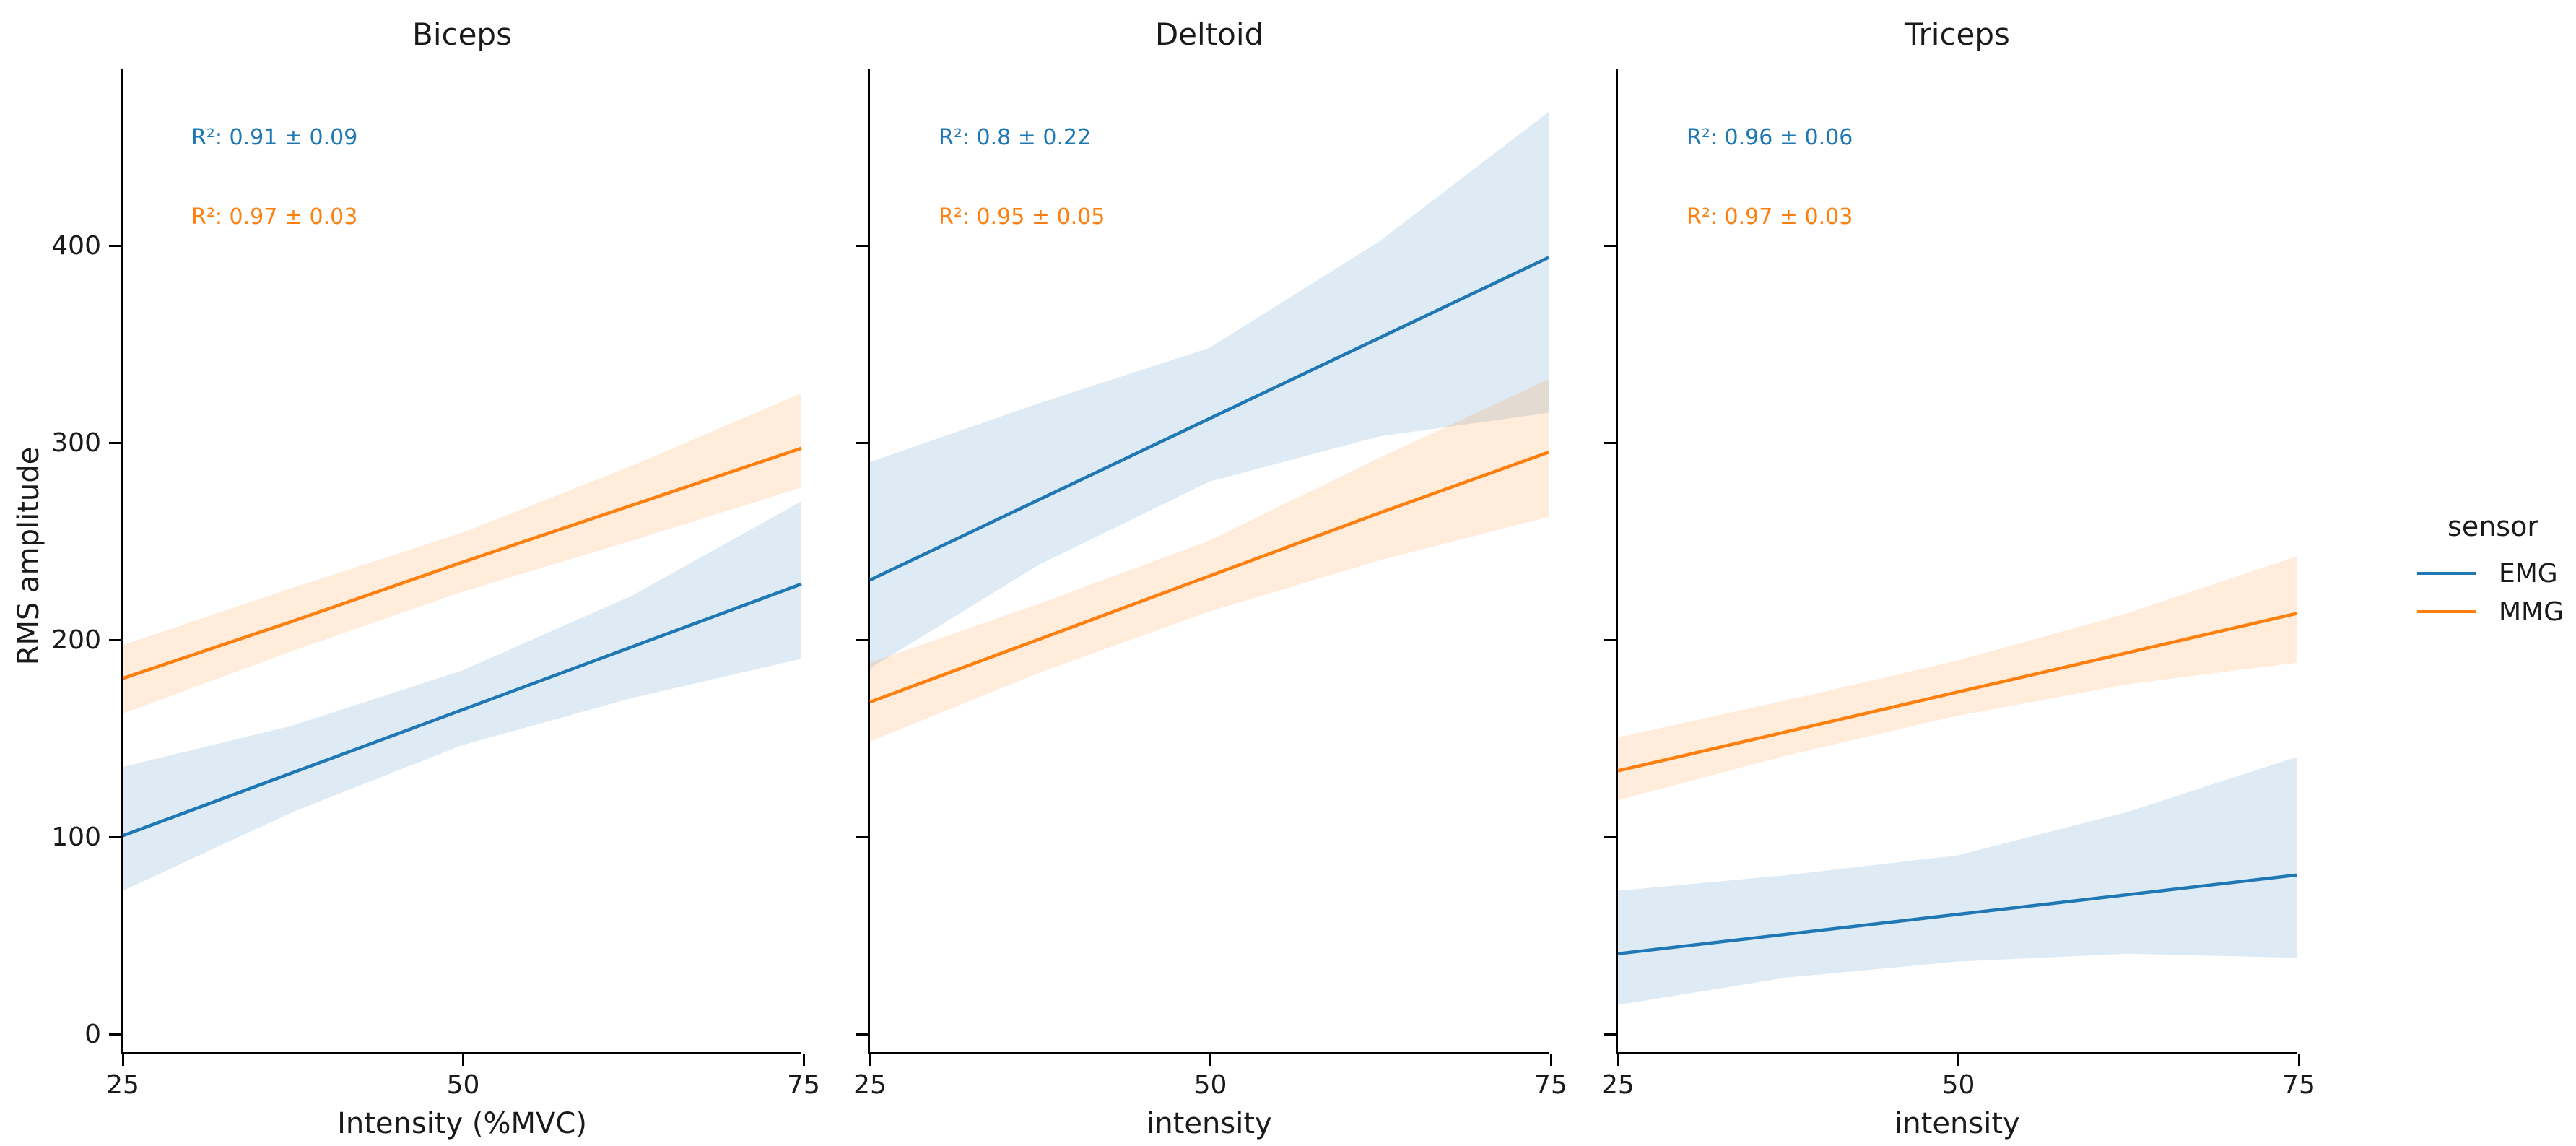 The height and width of the screenshot is (1146, 2576). I want to click on legend-title: sensor, so click(2492, 526).